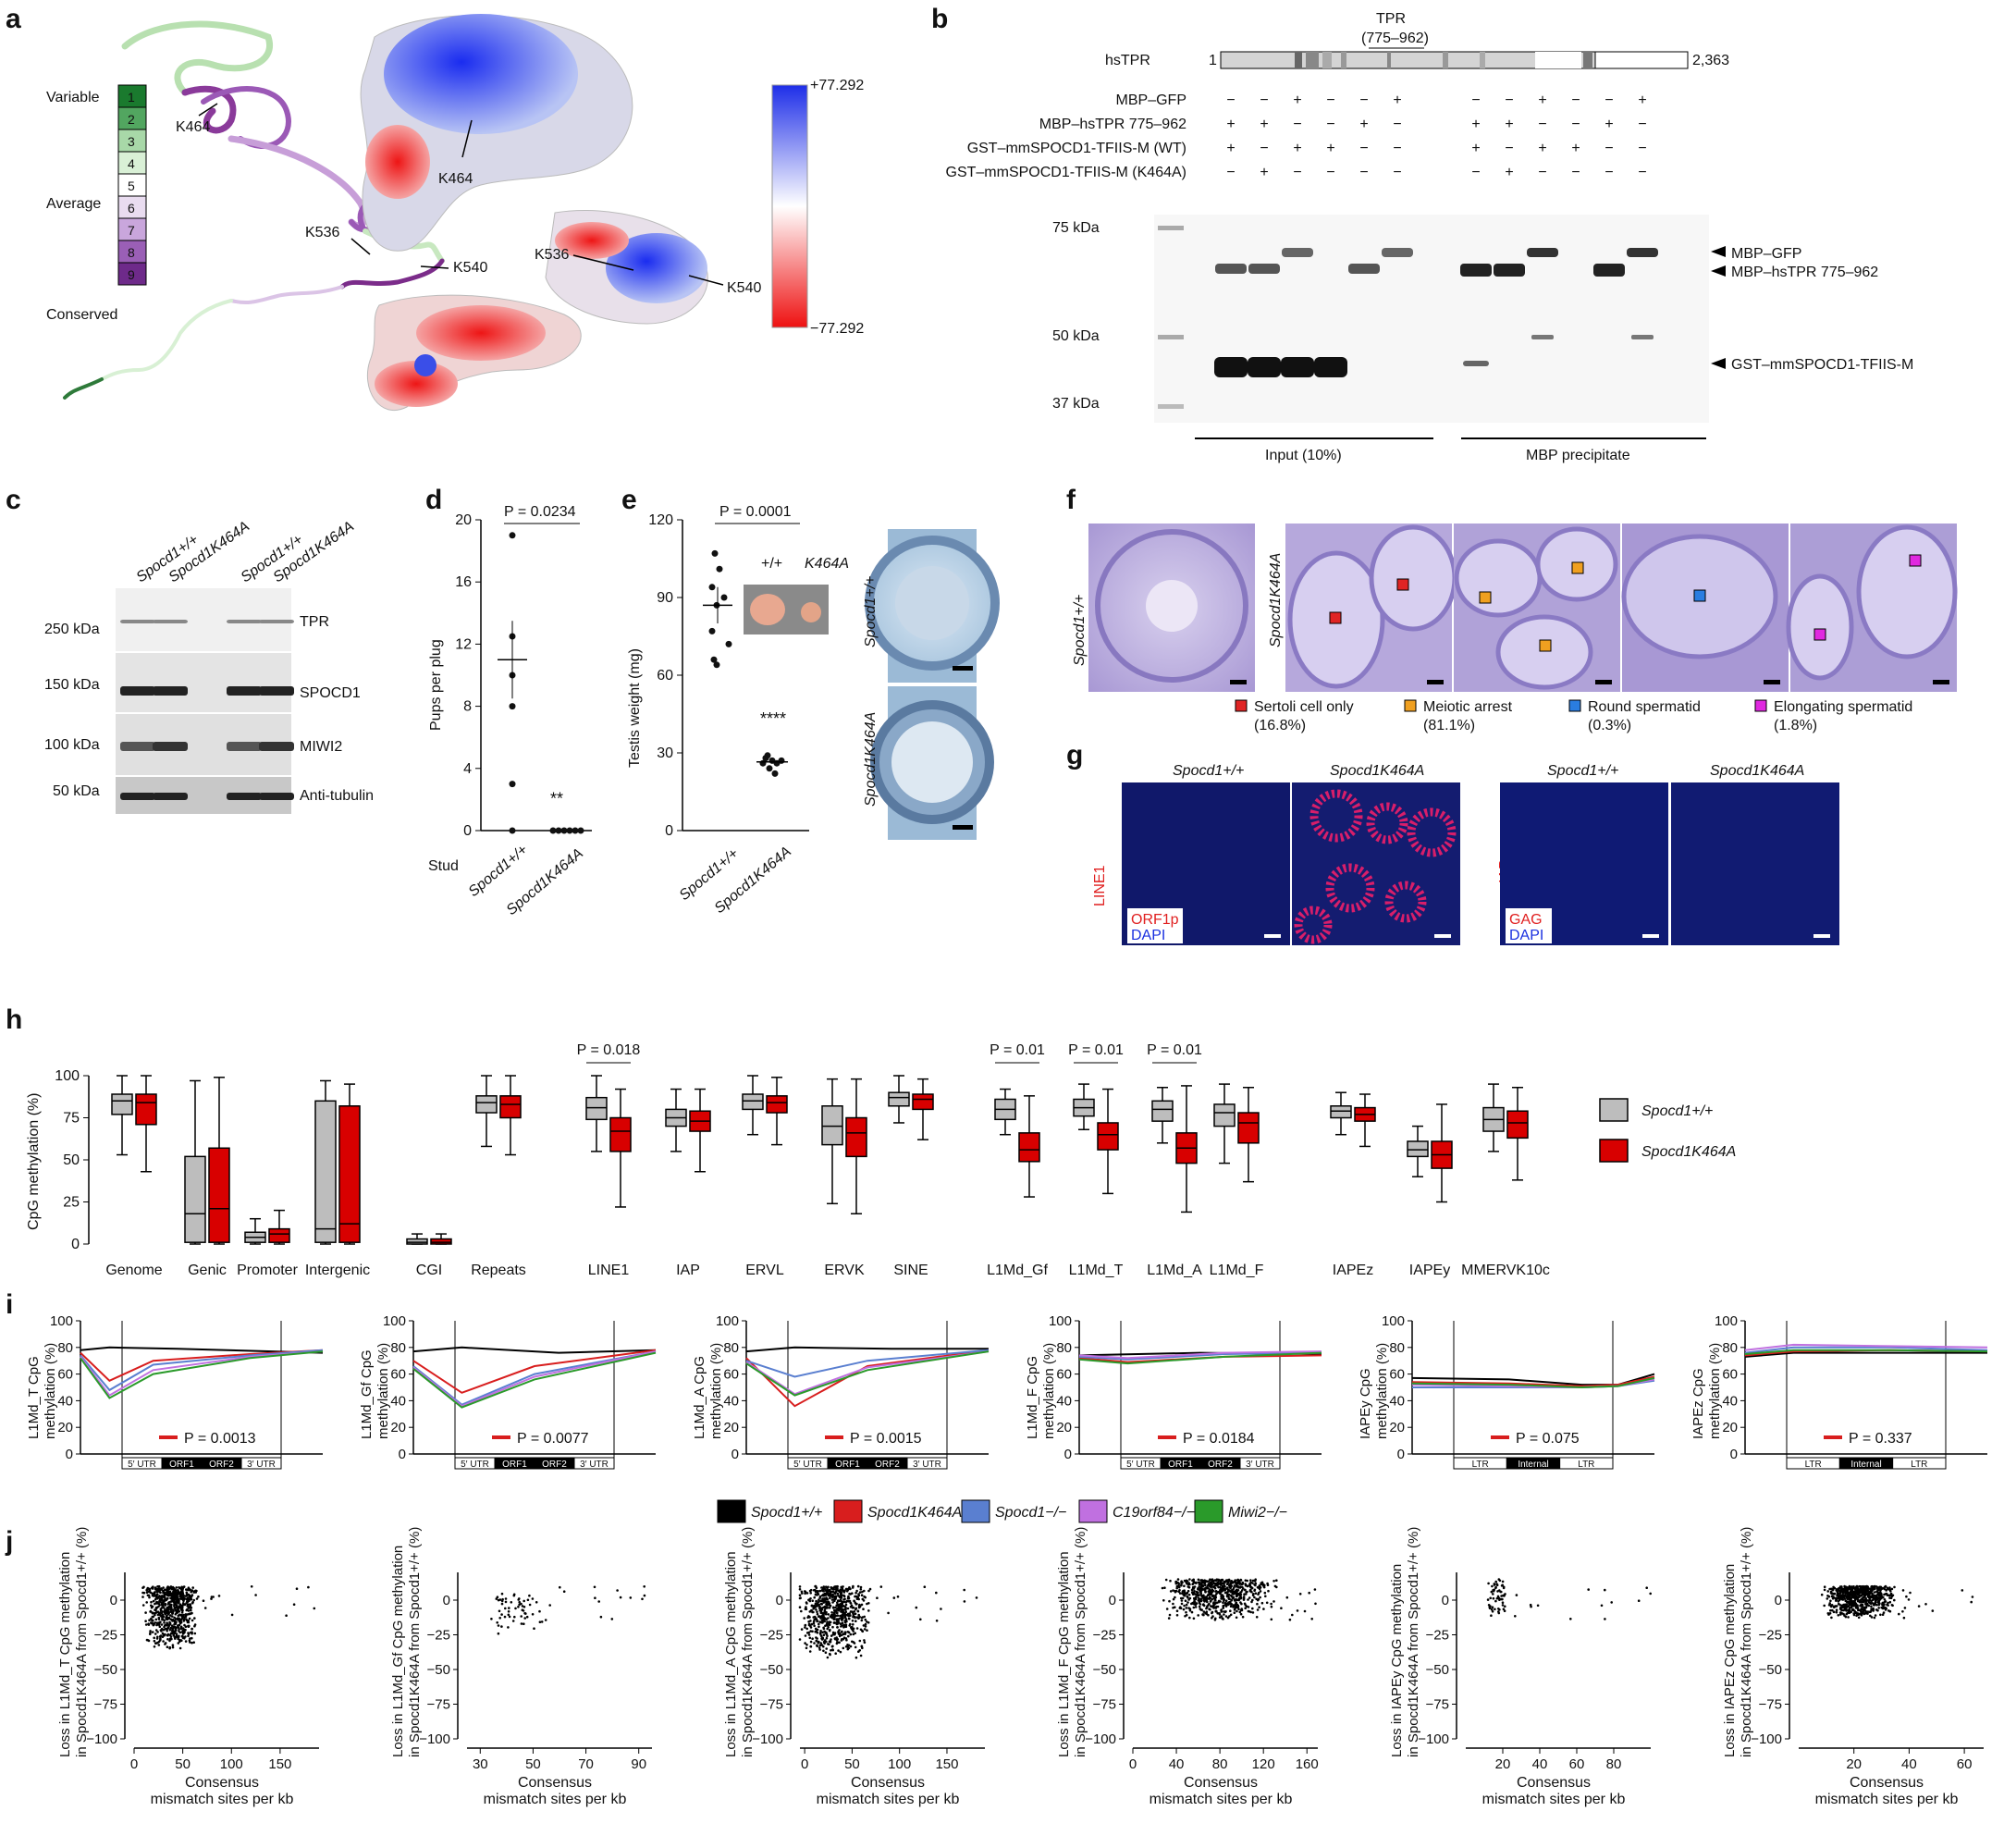 The height and width of the screenshot is (1848, 2004). I want to click on category-label: MMERVK10c, so click(1506, 1270).